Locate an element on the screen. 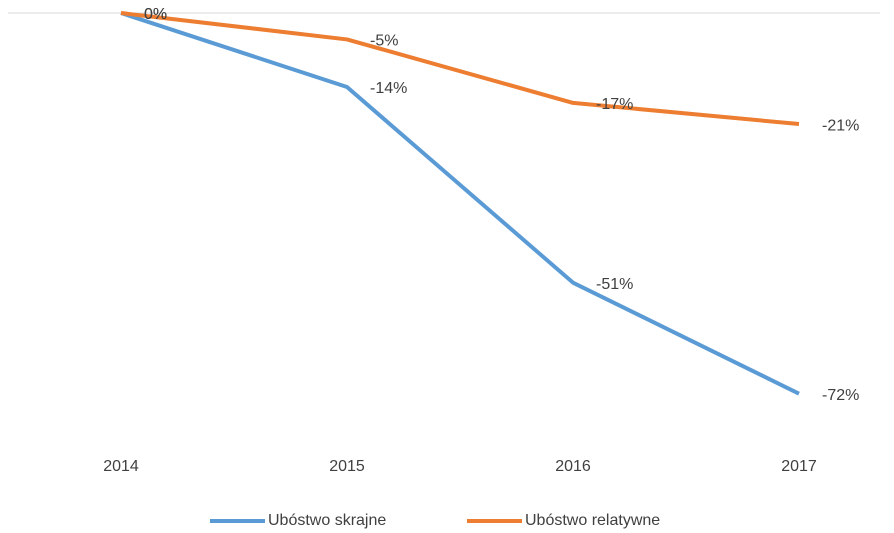 This screenshot has height=533, width=894. data-label: -72% is located at coordinates (840, 395).